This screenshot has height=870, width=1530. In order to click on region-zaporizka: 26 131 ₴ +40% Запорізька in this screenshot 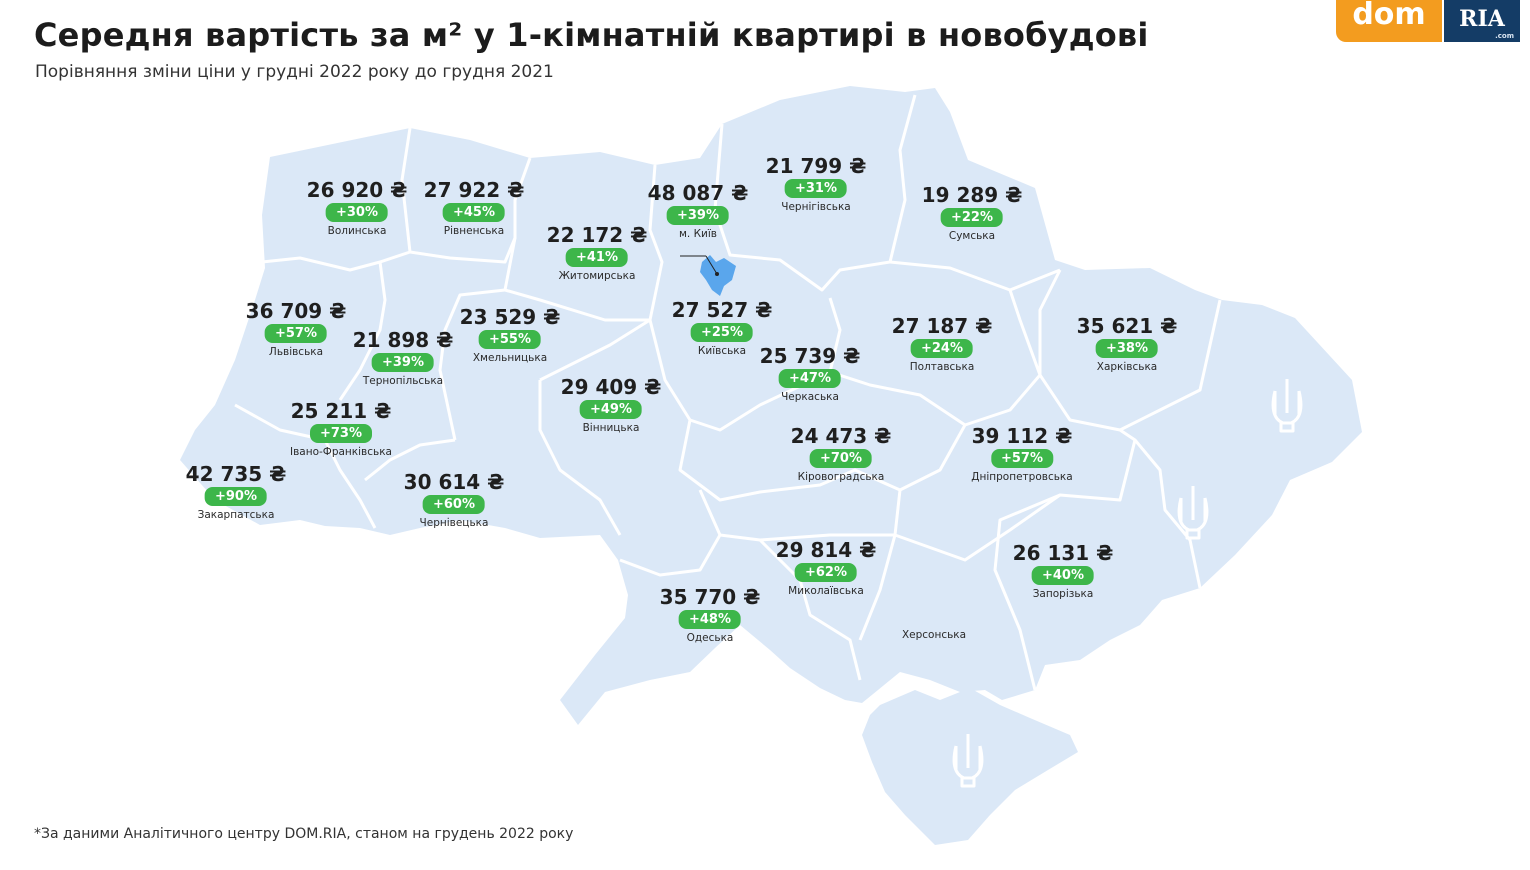, I will do `click(1063, 571)`.